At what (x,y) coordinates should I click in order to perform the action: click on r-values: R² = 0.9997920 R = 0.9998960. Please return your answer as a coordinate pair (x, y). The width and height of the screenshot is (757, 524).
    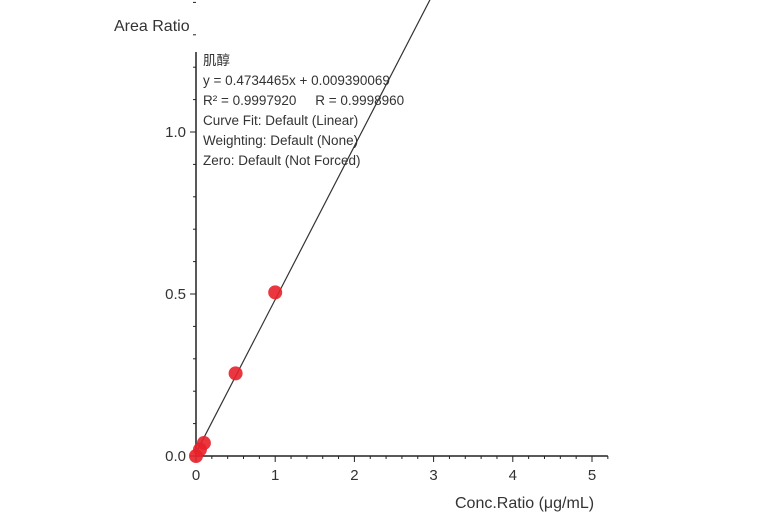
    Looking at the image, I should click on (304, 100).